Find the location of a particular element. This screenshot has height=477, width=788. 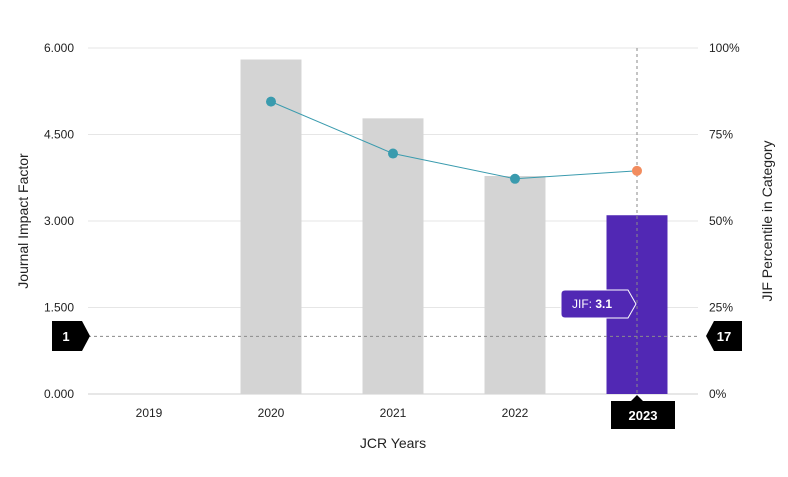

y-right-tick-label: 75% is located at coordinates (721, 135).